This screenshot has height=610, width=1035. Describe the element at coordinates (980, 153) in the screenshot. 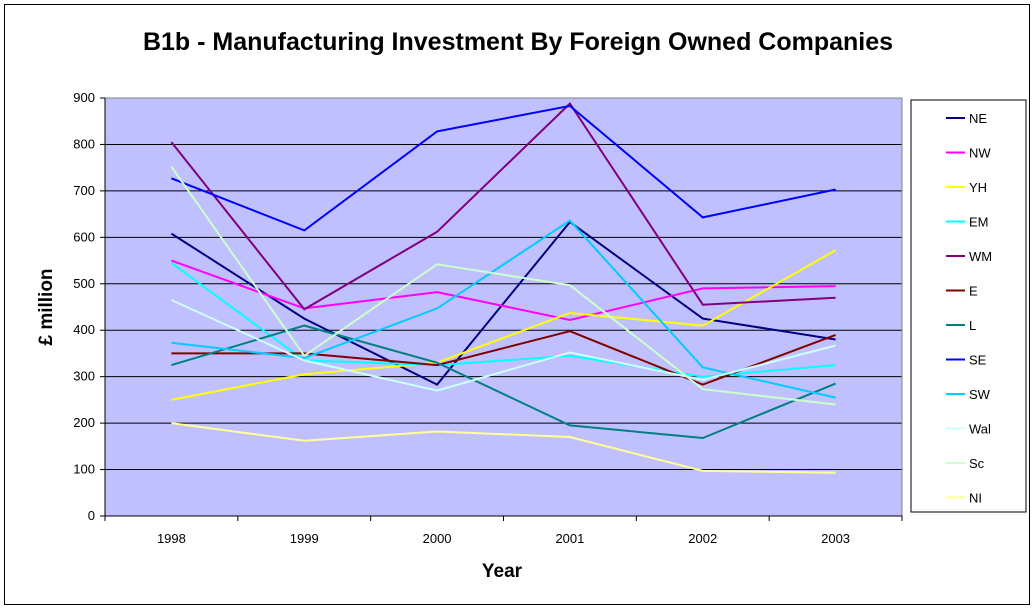

I see `legend-label-nw: NW` at that location.